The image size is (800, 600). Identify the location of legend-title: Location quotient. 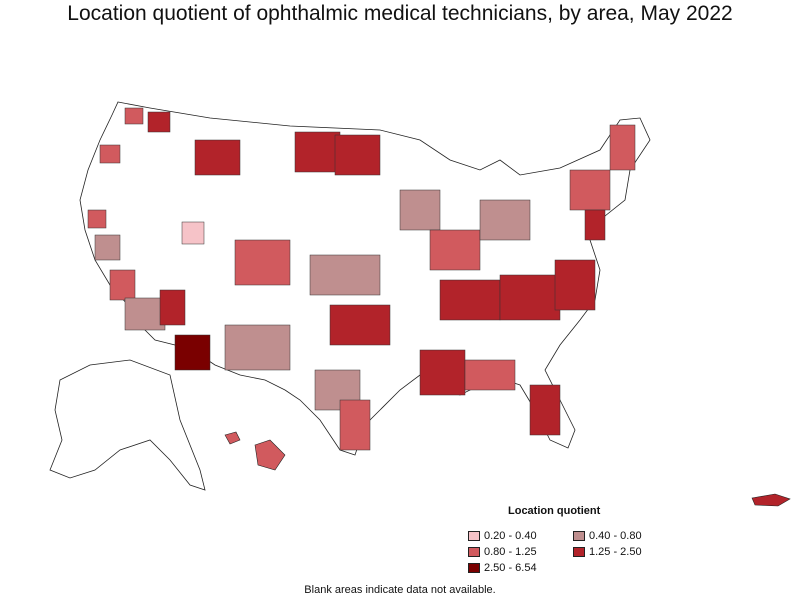
(554, 511).